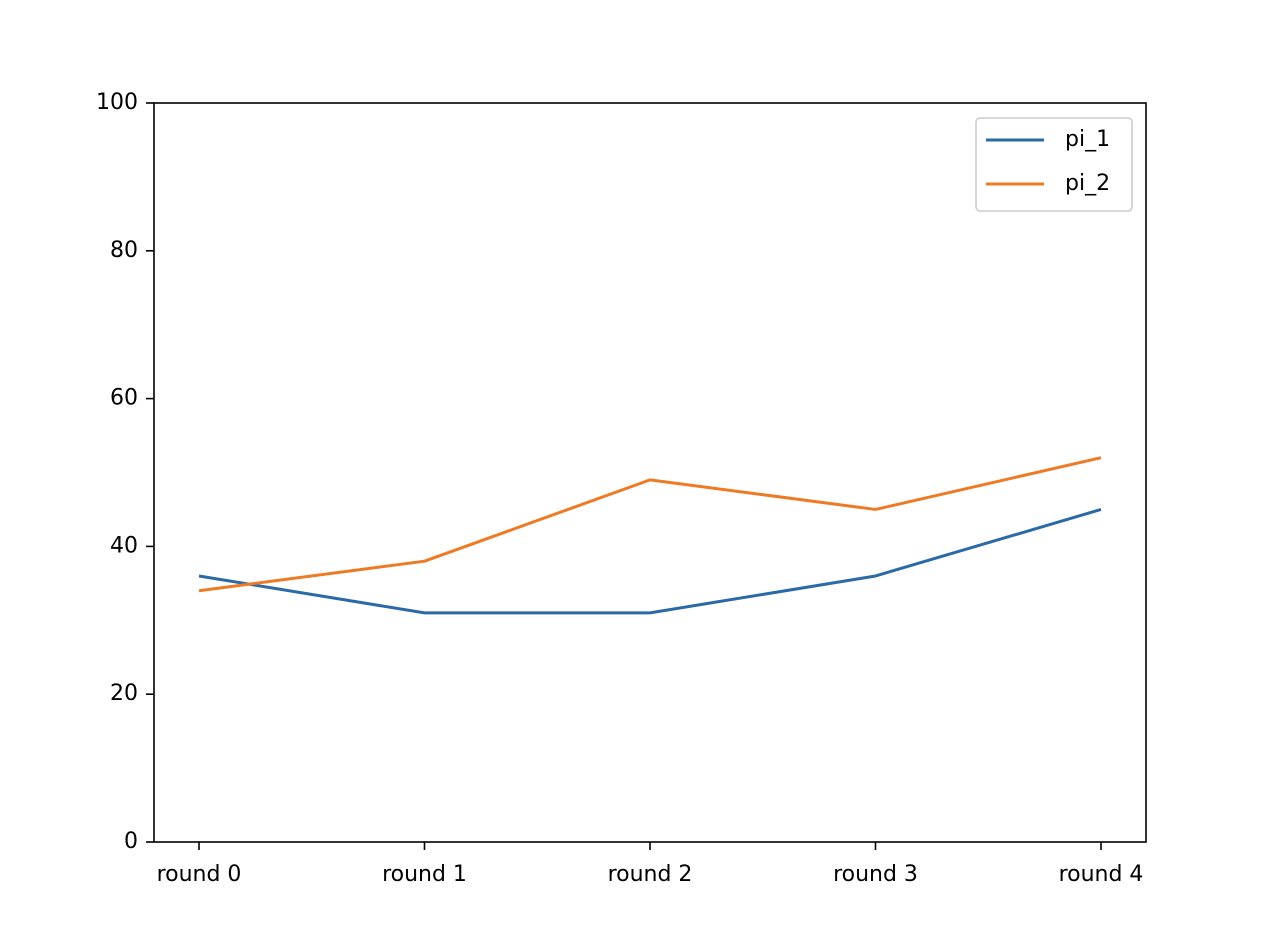  I want to click on legend-label-pi_1: pi_1, so click(1087, 139).